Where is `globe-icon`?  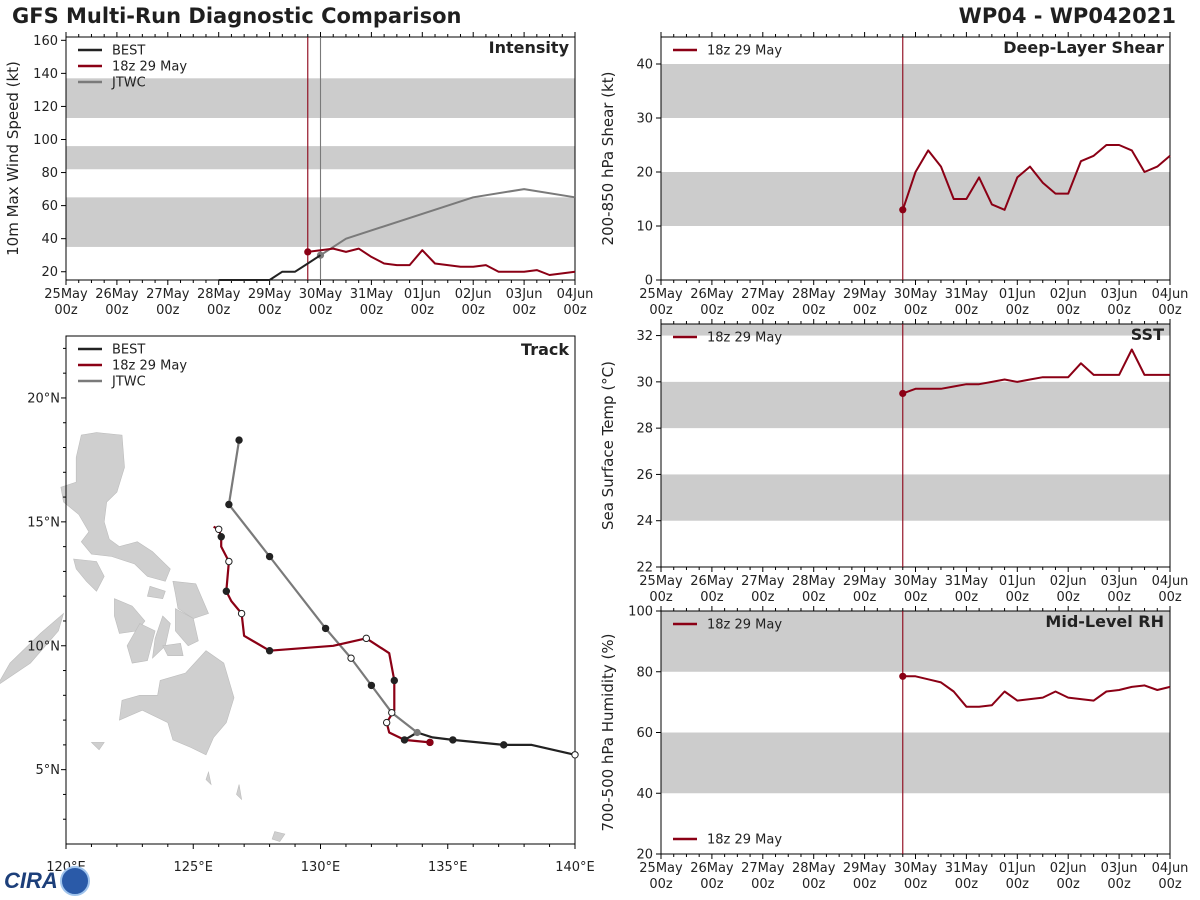
globe-icon is located at coordinates (74, 881).